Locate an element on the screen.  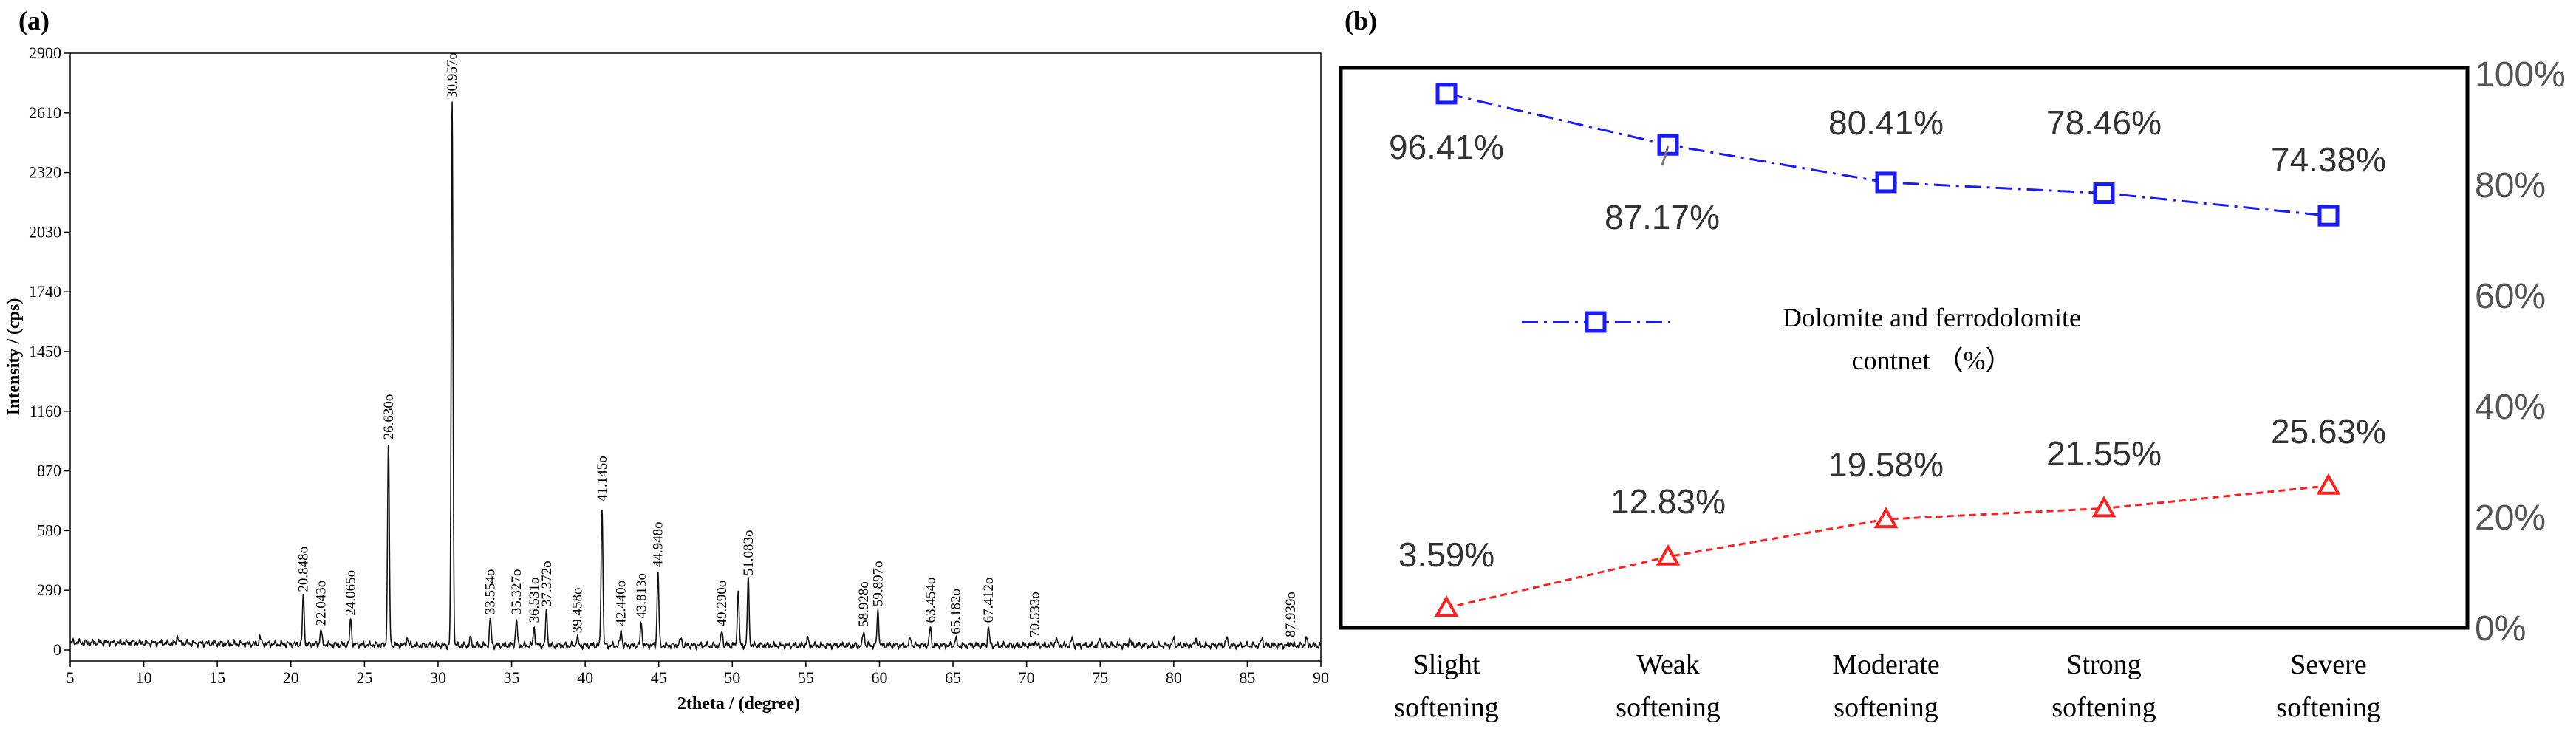
xrd-y-tick-label: 870 is located at coordinates (49, 471).